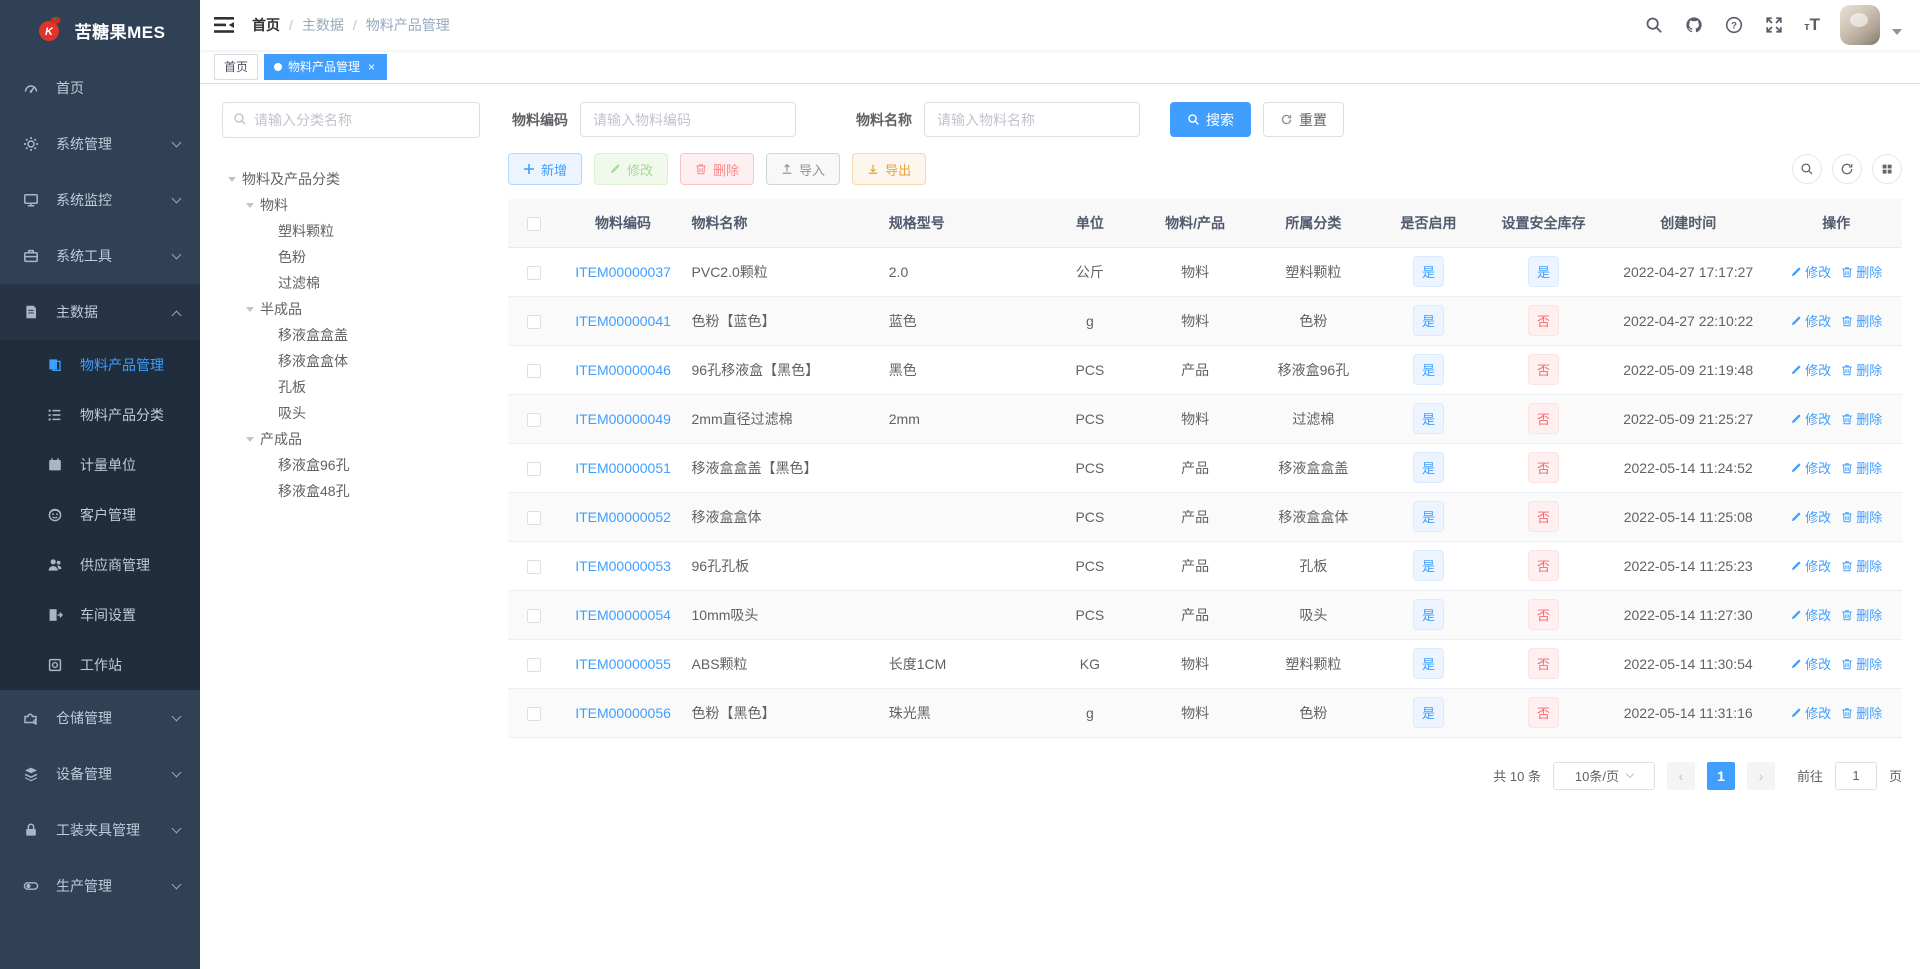 The image size is (1920, 969). I want to click on table-search-toggle-icon, so click(1807, 169).